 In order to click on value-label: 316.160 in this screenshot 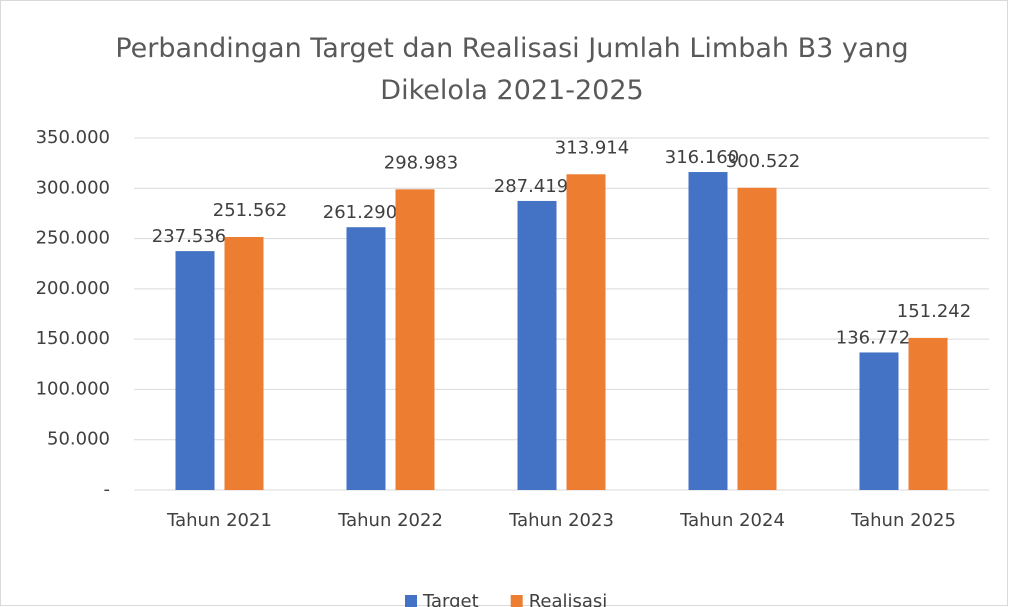, I will do `click(702, 157)`.